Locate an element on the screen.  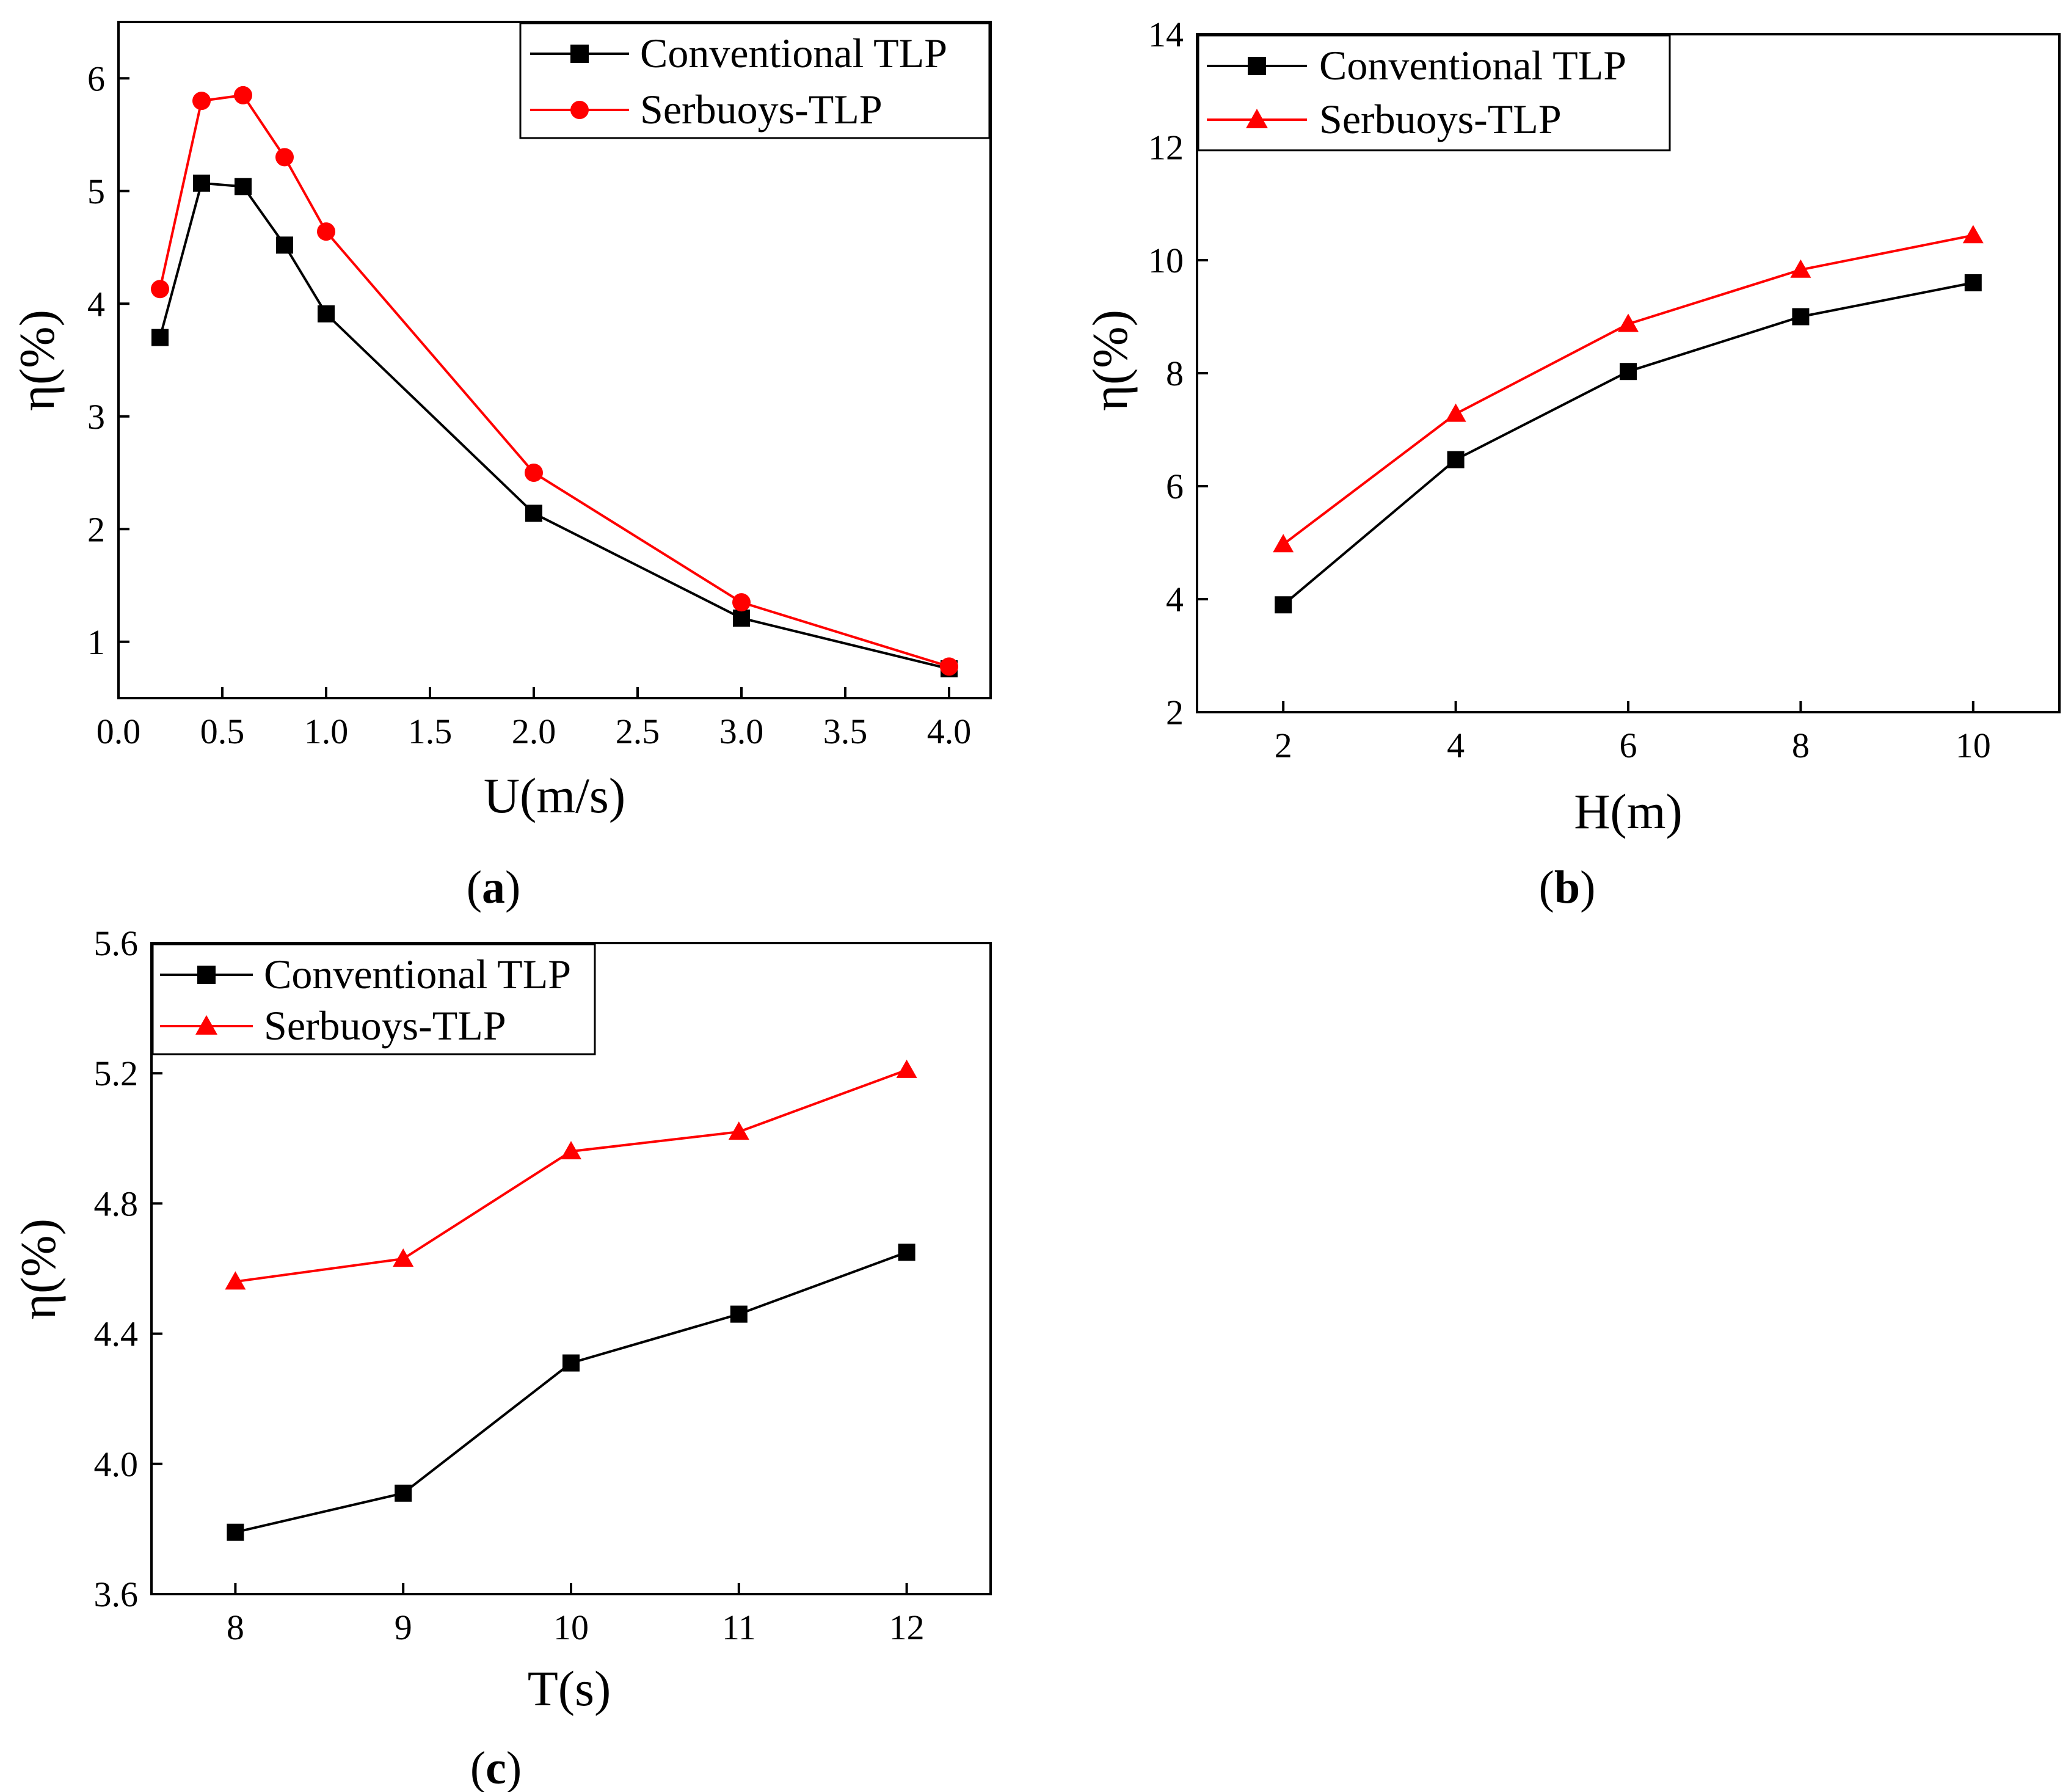
legend-box-a is located at coordinates (755, 80).